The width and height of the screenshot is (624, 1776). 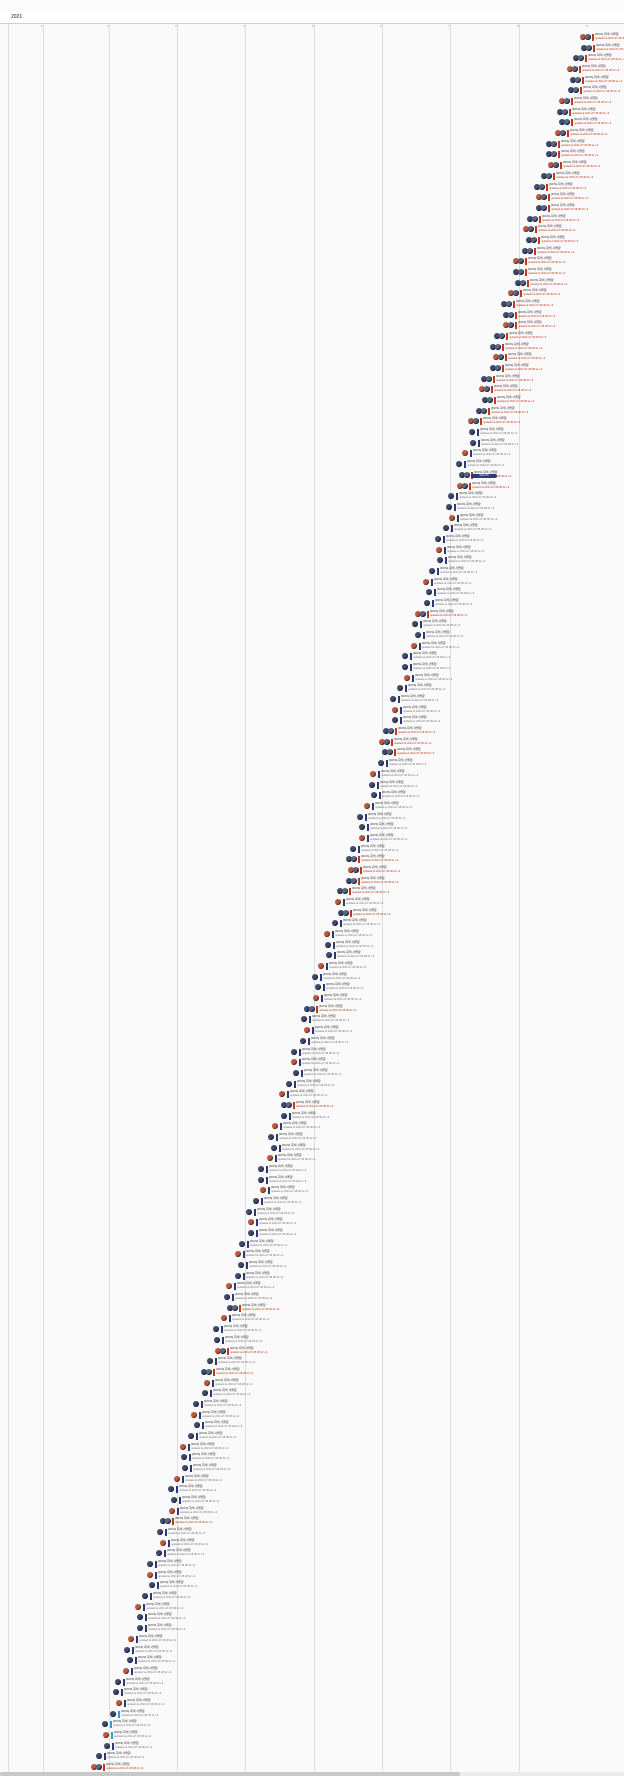 I want to click on horizontal-scrollbar-thumb, so click(x=230, y=1774).